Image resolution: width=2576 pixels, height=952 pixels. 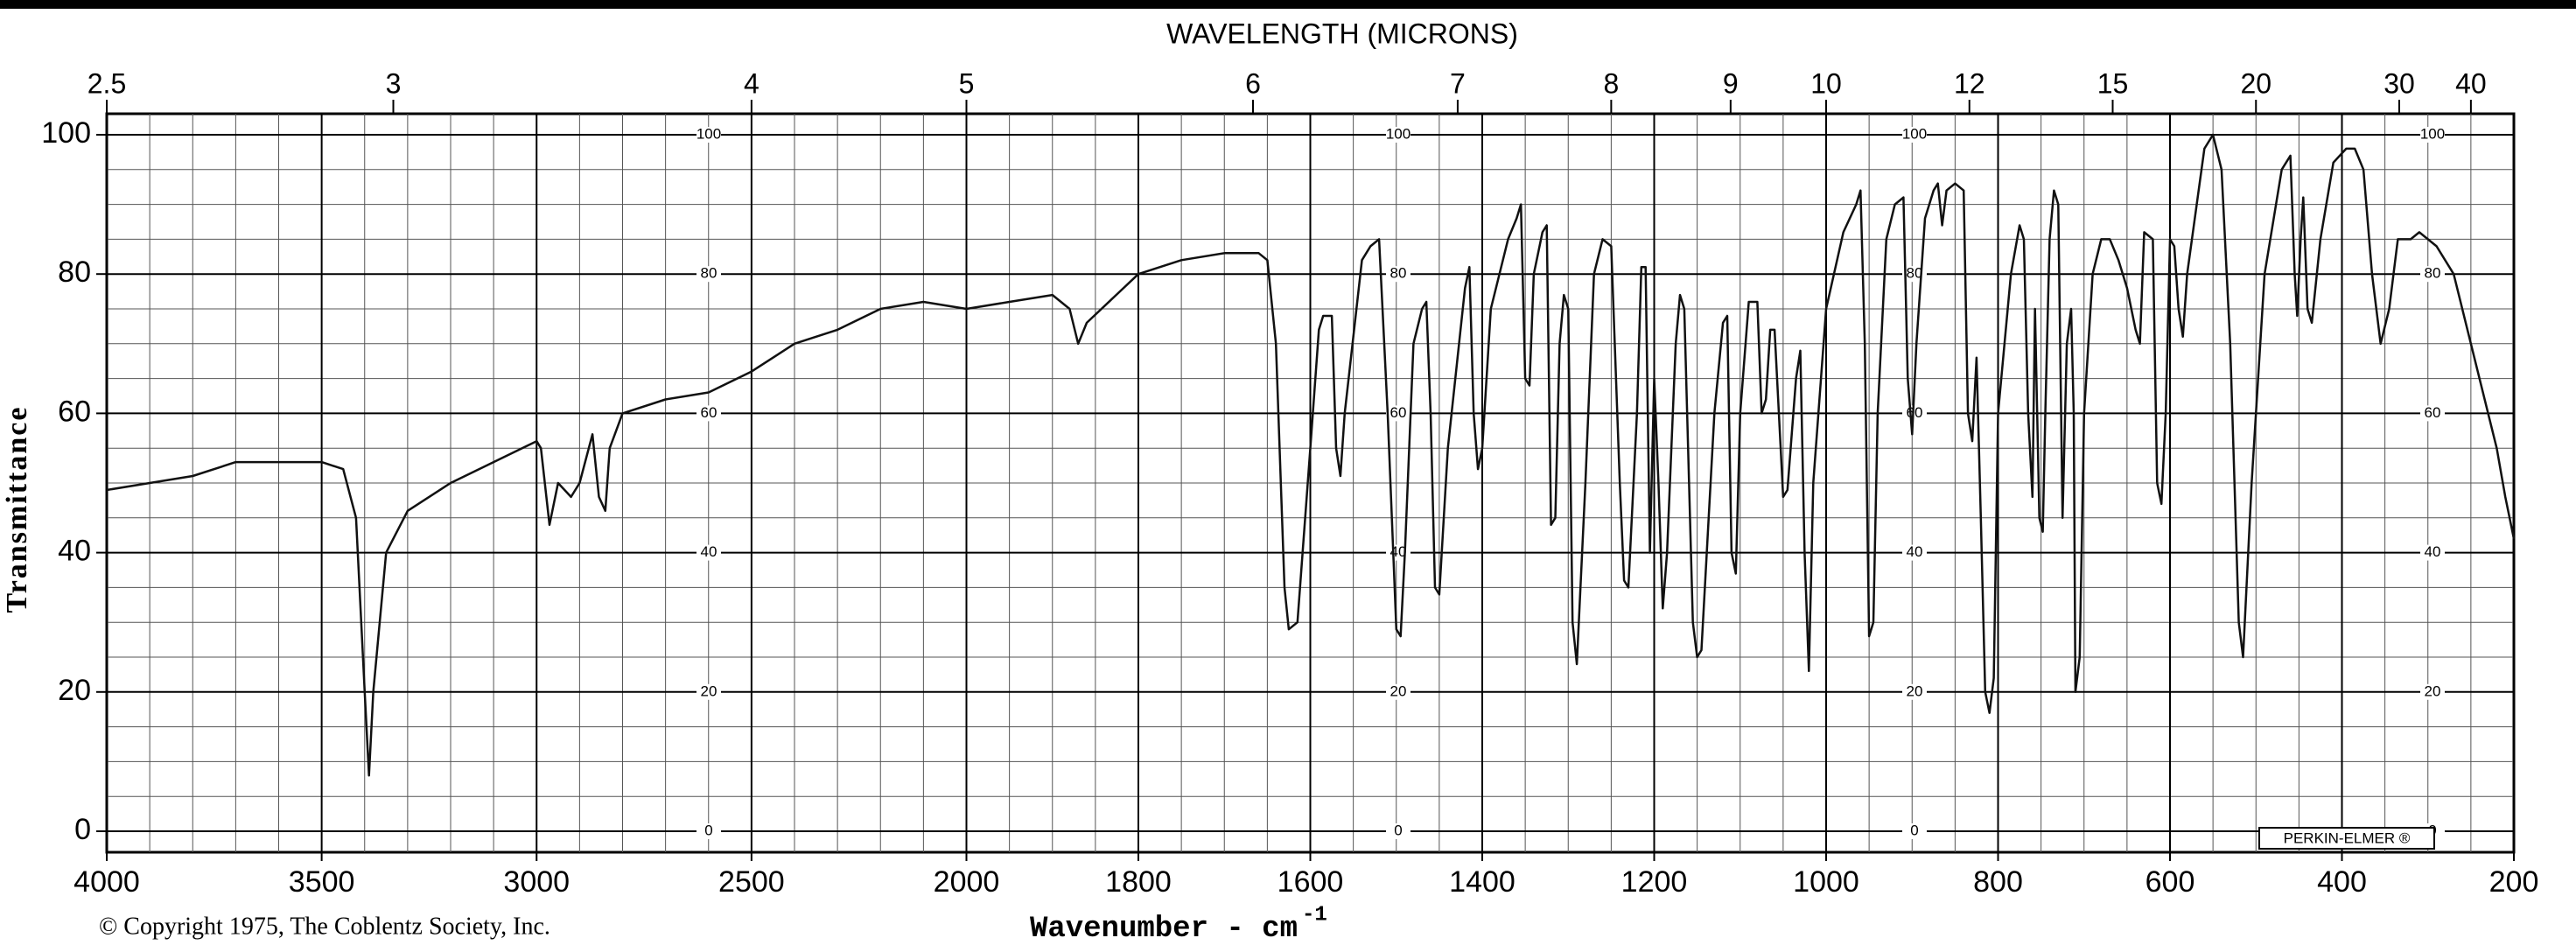 What do you see at coordinates (1826, 83) in the screenshot?
I see `top-tick-label: 10` at bounding box center [1826, 83].